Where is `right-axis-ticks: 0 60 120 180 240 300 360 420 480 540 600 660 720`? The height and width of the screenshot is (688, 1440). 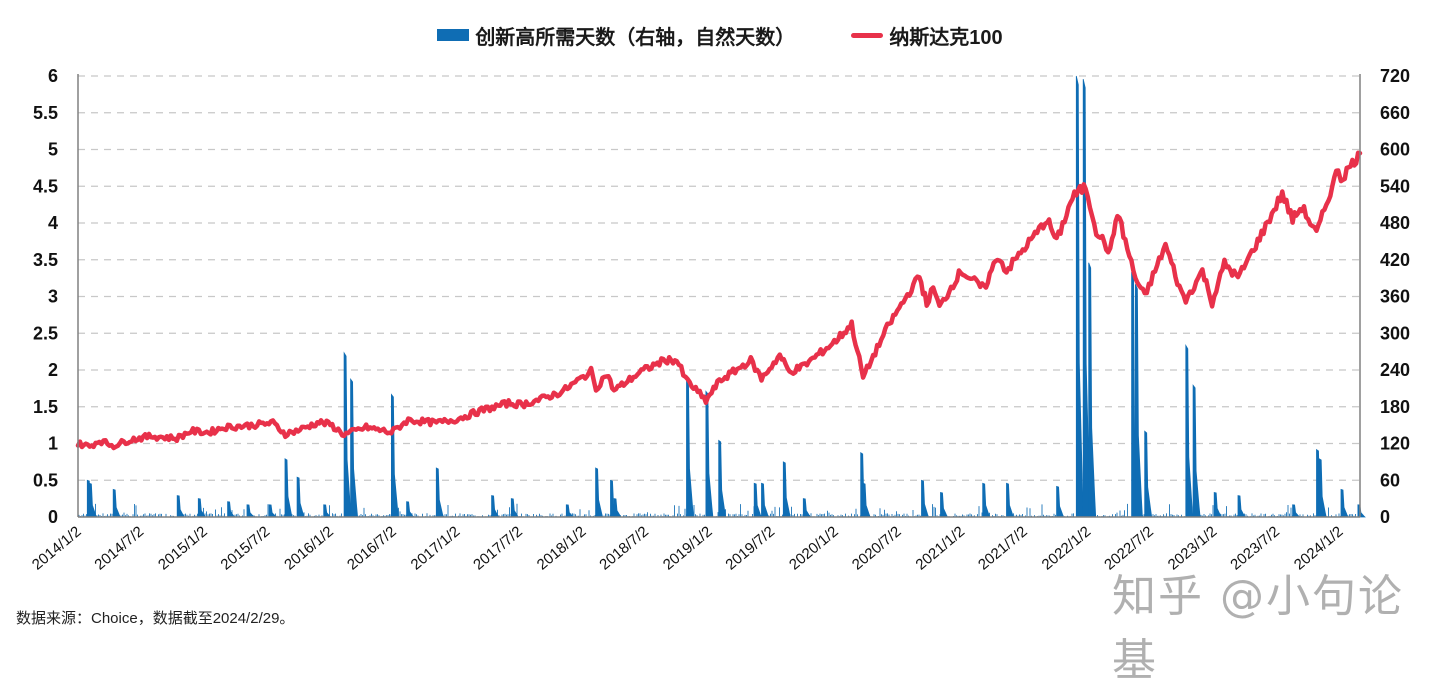 right-axis-ticks: 0 60 120 180 240 300 360 420 480 540 600 660 720 is located at coordinates (1395, 296).